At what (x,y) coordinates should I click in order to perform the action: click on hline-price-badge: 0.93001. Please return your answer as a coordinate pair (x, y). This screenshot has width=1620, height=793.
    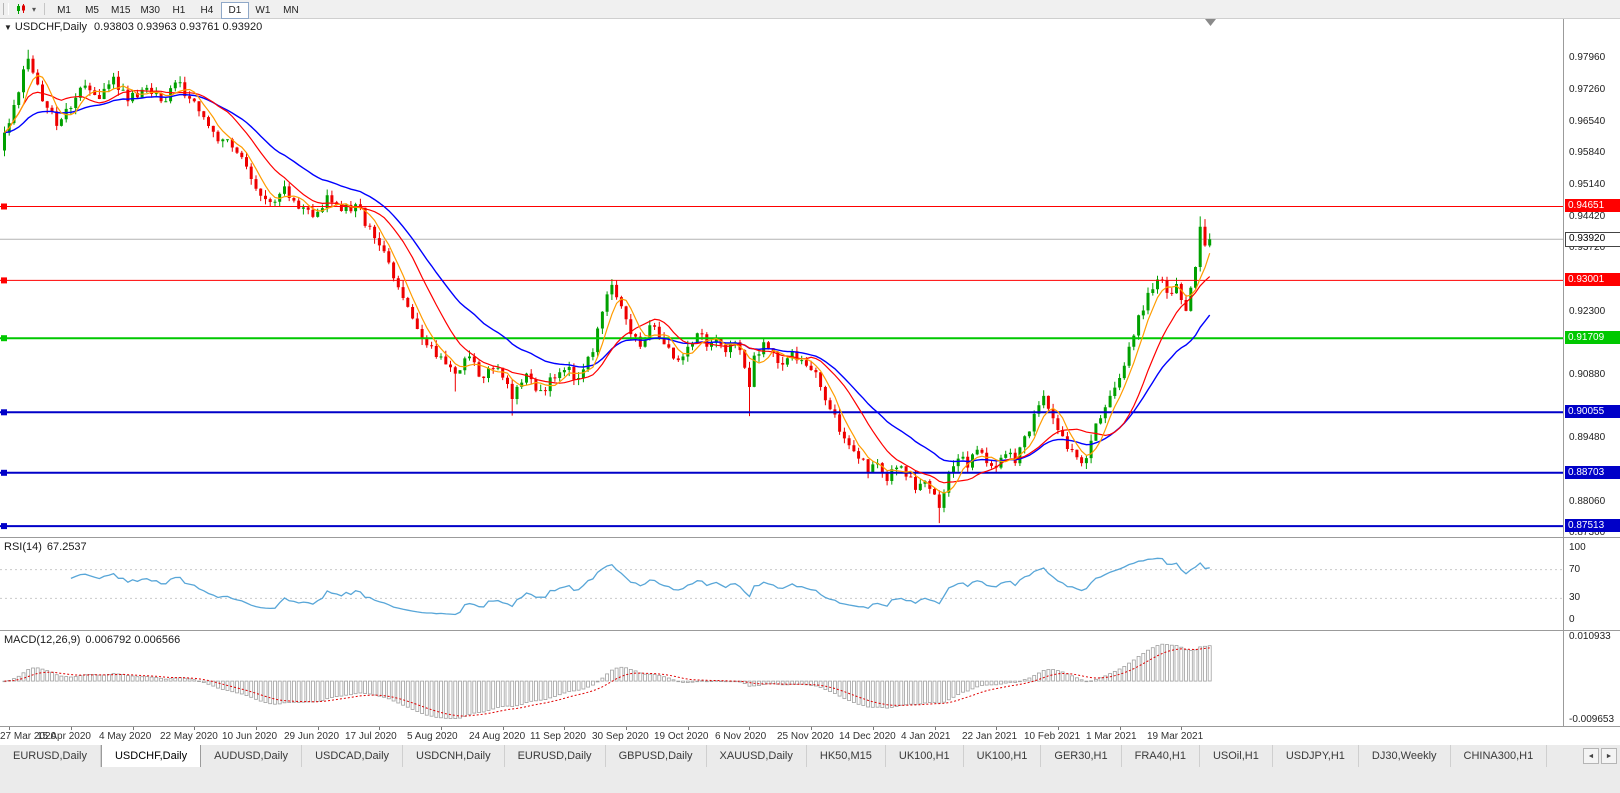
    Looking at the image, I should click on (1592, 279).